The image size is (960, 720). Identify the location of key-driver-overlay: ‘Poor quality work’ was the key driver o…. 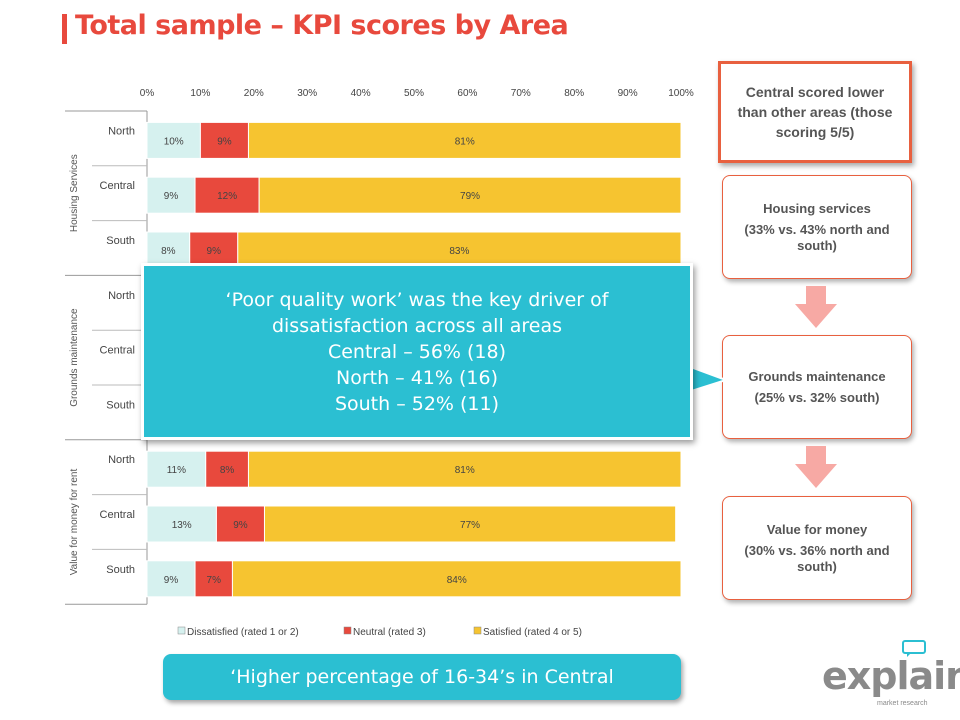
(417, 351).